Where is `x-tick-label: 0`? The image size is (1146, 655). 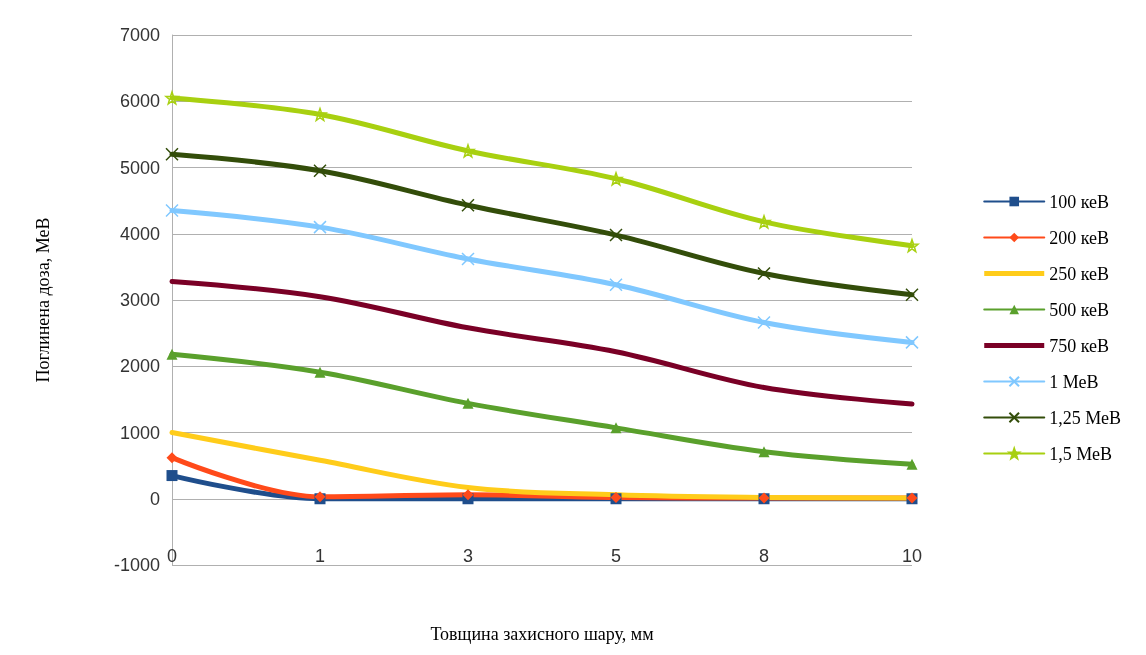 x-tick-label: 0 is located at coordinates (172, 556).